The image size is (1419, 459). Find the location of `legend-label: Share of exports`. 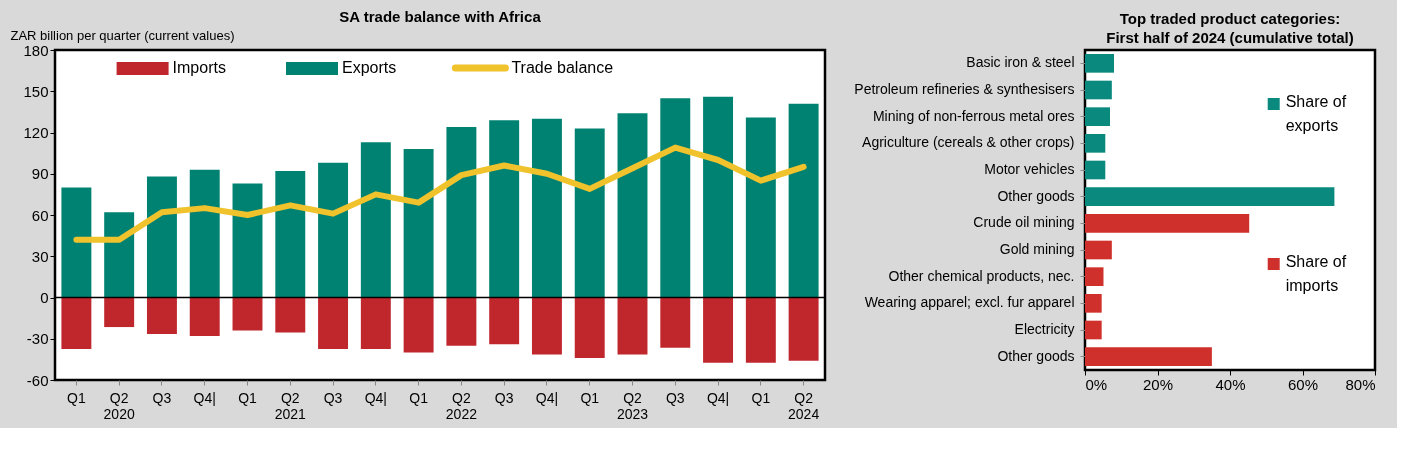

legend-label: Share of exports is located at coordinates (1316, 113).